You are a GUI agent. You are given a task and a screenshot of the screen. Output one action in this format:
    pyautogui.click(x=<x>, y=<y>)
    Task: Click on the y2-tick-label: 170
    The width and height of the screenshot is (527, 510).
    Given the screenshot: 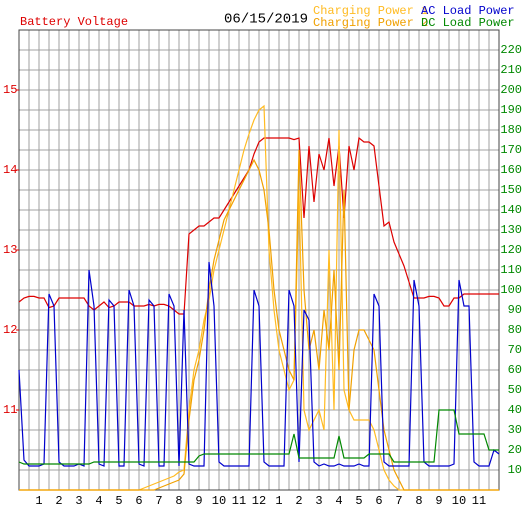 What is the action you would take?
    pyautogui.click(x=511, y=150)
    